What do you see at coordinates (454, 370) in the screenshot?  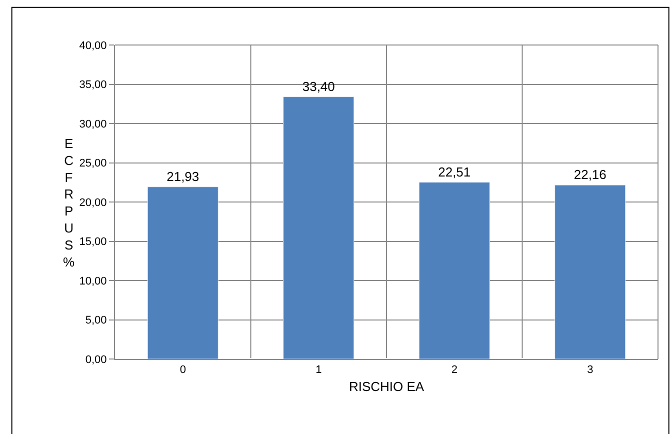 I see `x-tick-label: 2` at bounding box center [454, 370].